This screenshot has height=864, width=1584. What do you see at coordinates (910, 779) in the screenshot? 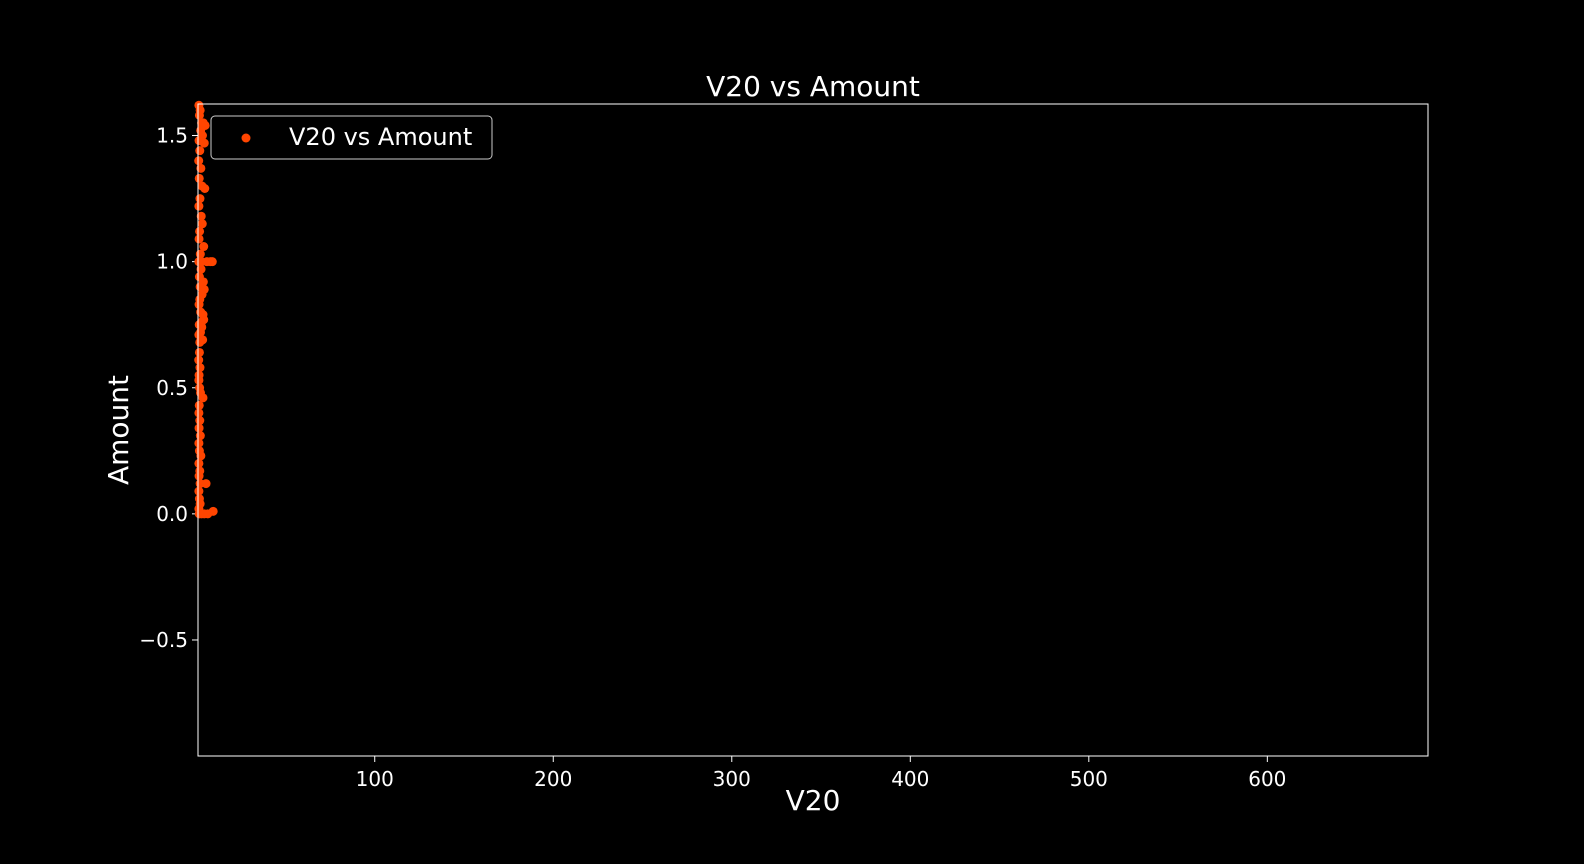
I see `x-tick-label: 400` at bounding box center [910, 779].